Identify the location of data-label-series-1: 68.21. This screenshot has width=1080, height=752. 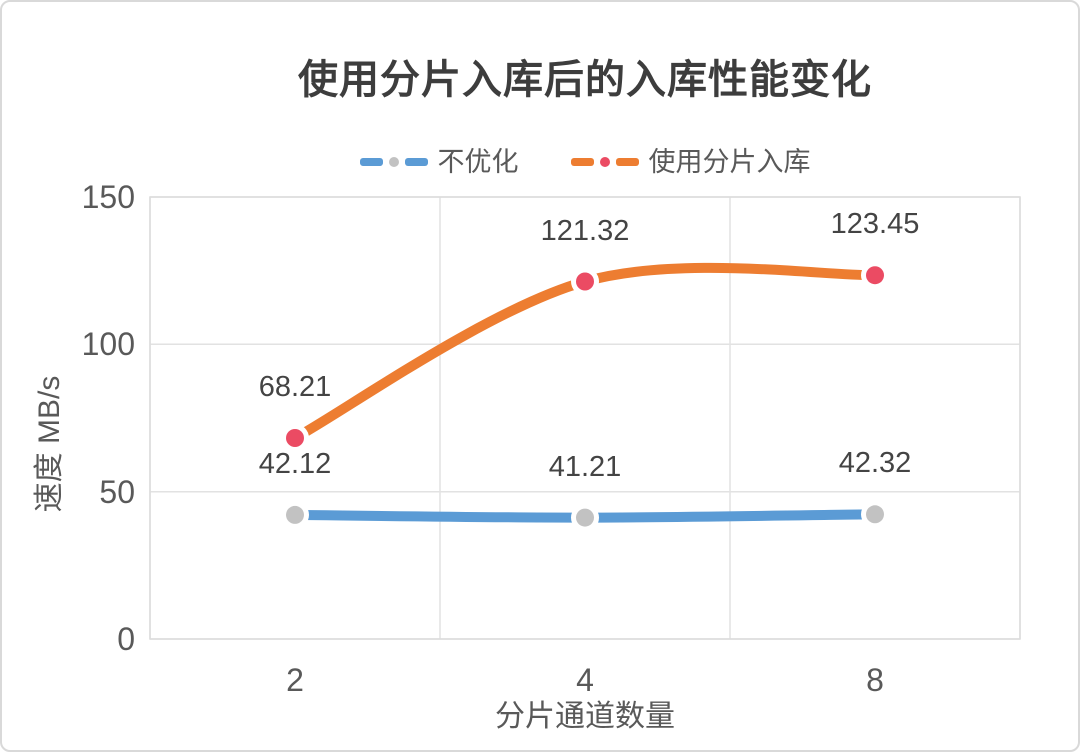
(295, 387).